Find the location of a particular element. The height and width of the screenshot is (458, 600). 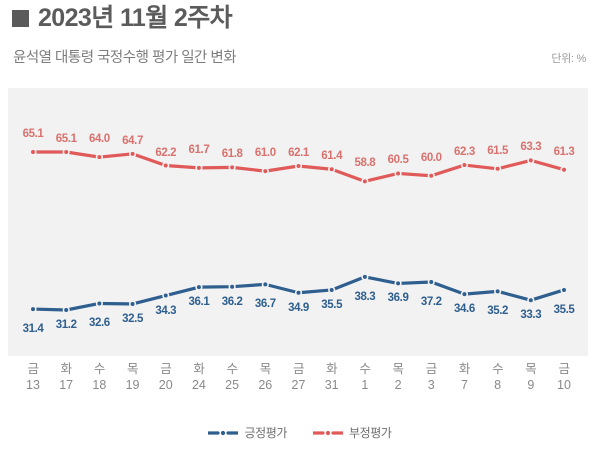

positive-value-label: 32.6 is located at coordinates (99, 323).